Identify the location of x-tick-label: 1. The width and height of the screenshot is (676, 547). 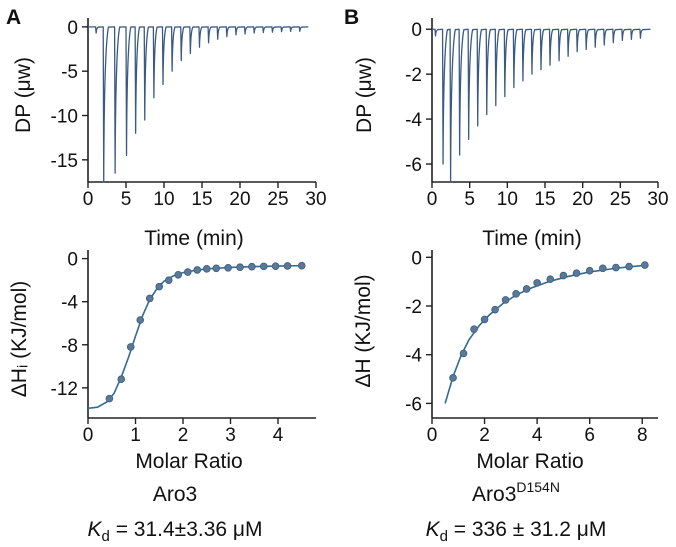
(135, 435).